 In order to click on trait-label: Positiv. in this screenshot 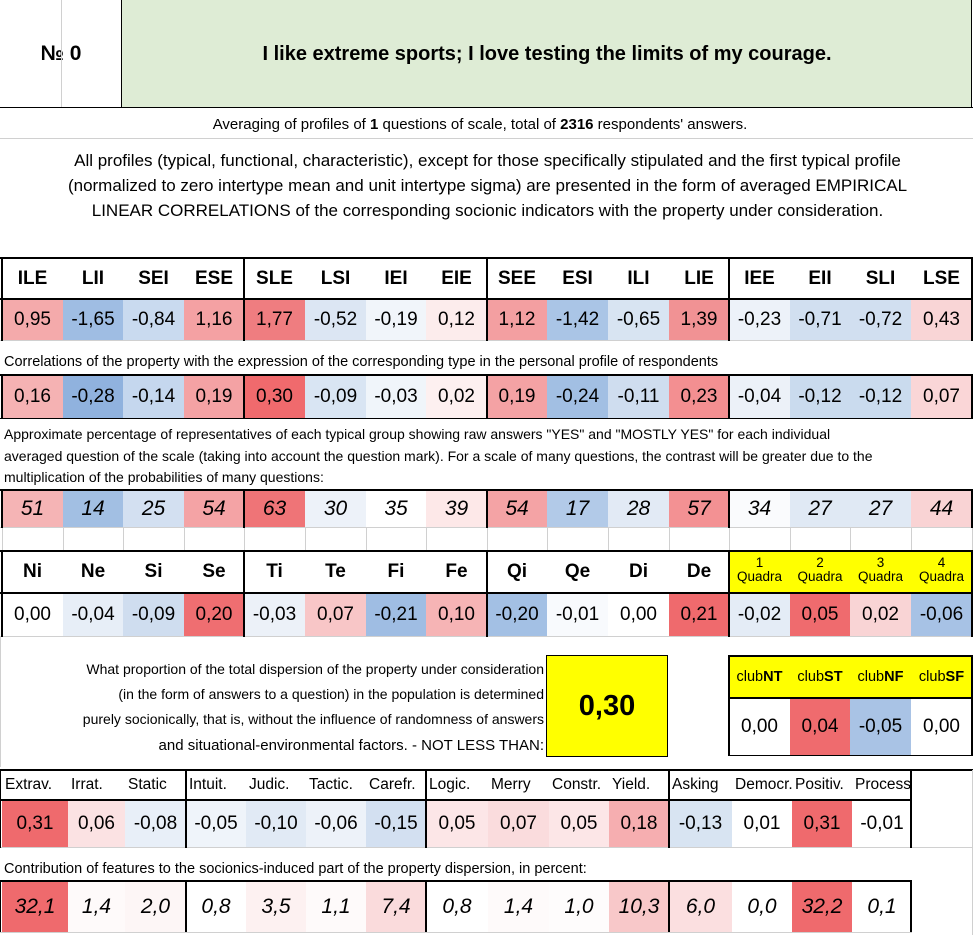, I will do `click(819, 784)`.